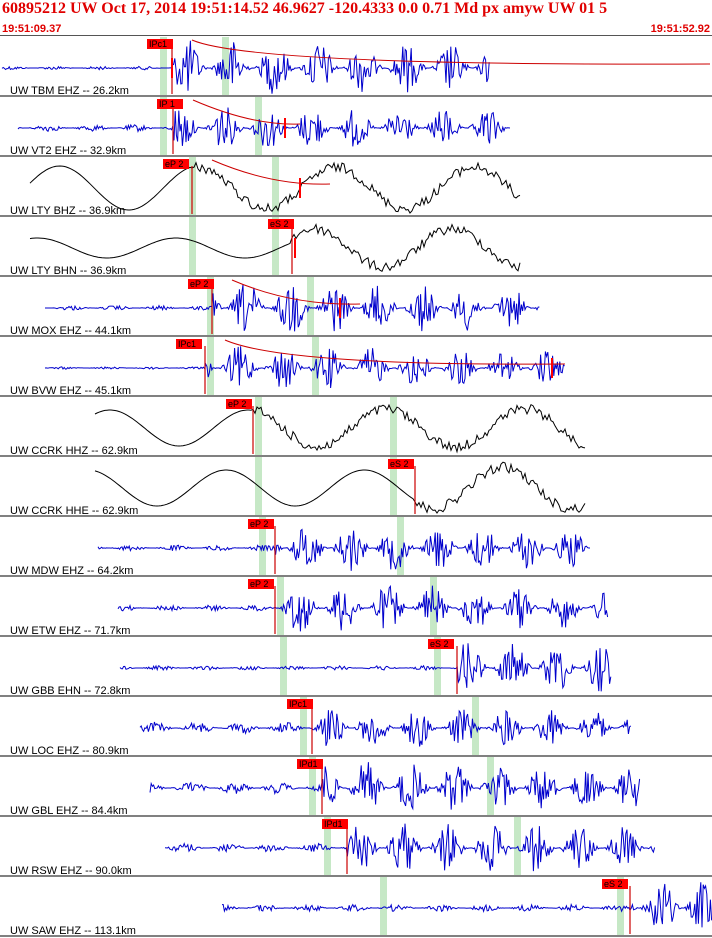 The width and height of the screenshot is (712, 938). I want to click on station-label: UW GBL EHZ -- 84.4km, so click(69, 811).